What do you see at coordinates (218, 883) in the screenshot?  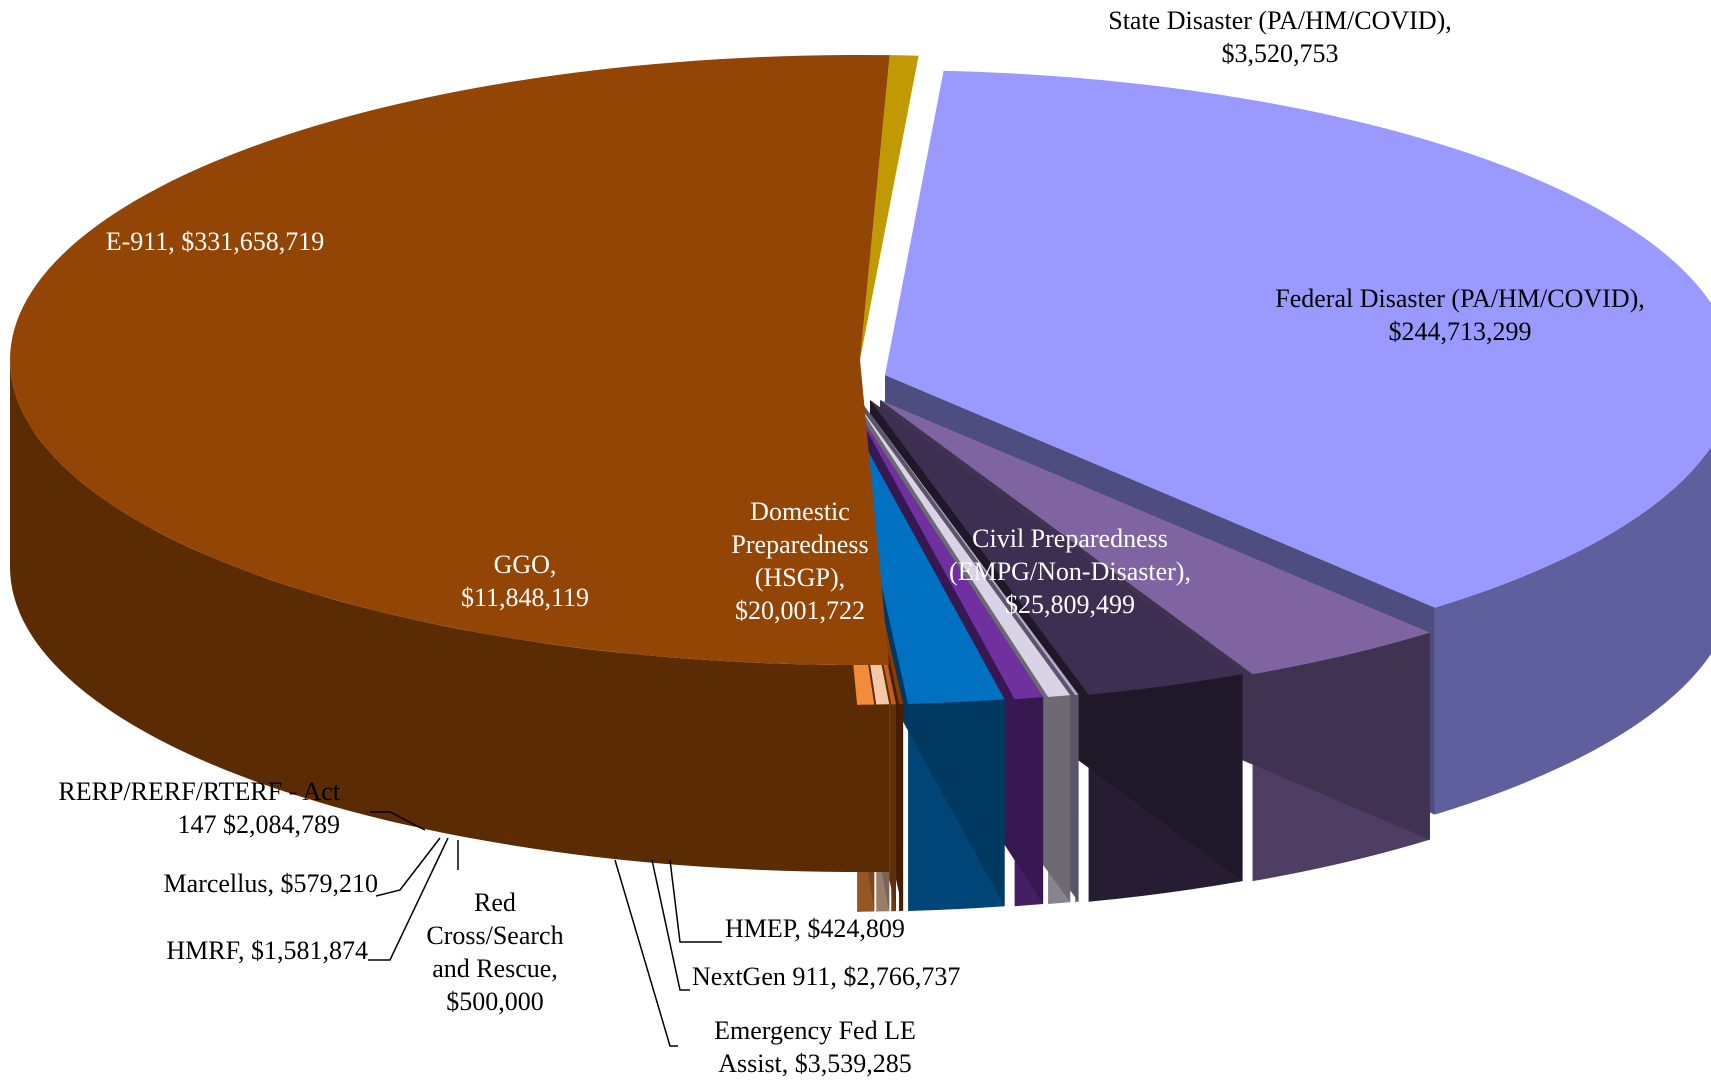 I see `category-name: Marcellus,` at bounding box center [218, 883].